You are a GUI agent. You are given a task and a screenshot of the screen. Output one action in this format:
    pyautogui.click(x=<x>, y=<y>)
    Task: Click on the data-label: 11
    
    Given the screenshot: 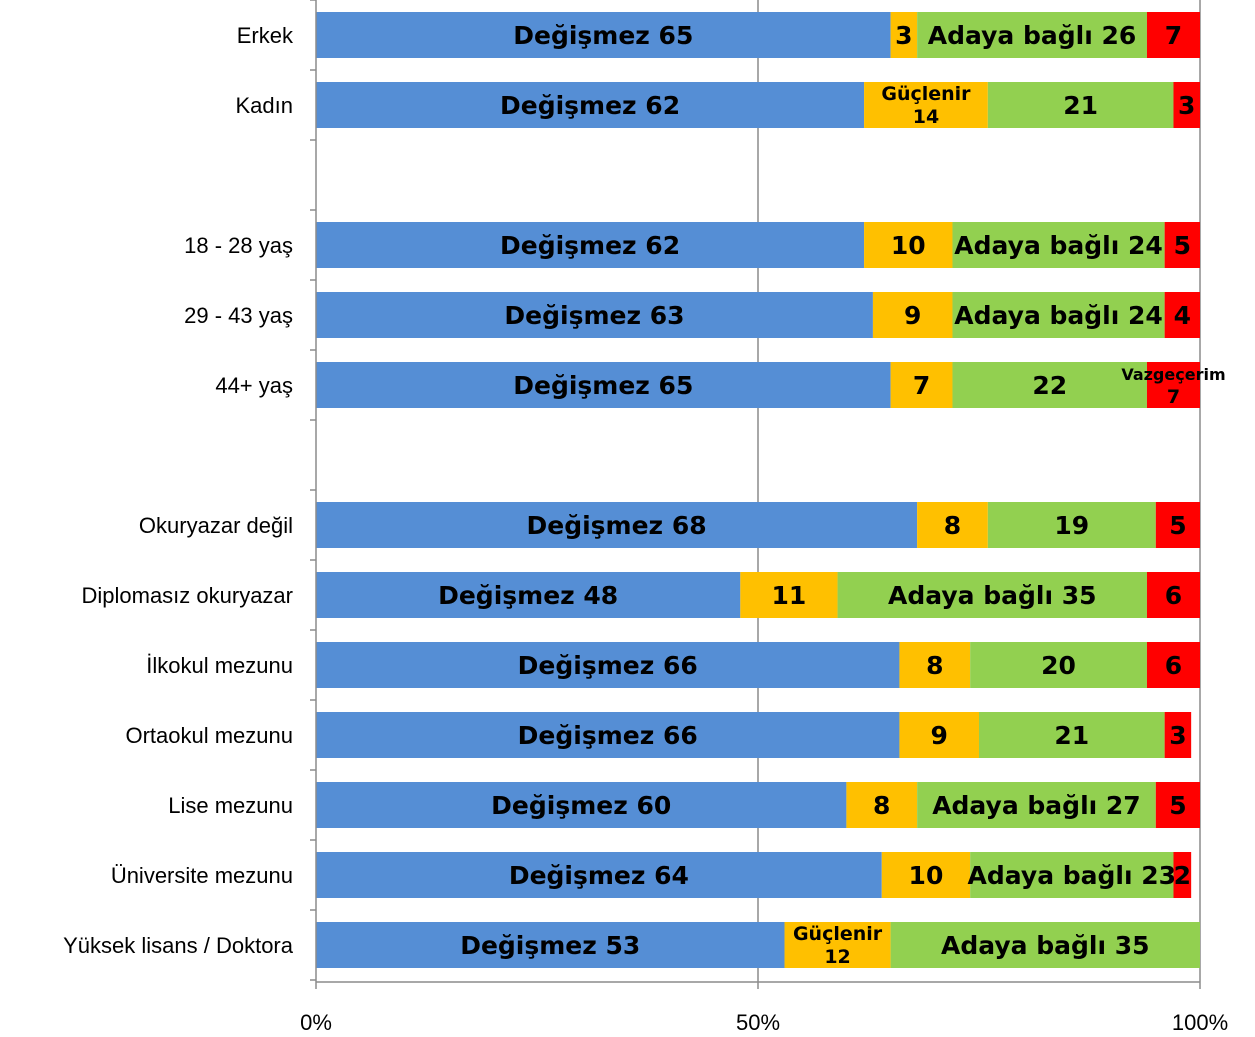 What is the action you would take?
    pyautogui.click(x=789, y=595)
    